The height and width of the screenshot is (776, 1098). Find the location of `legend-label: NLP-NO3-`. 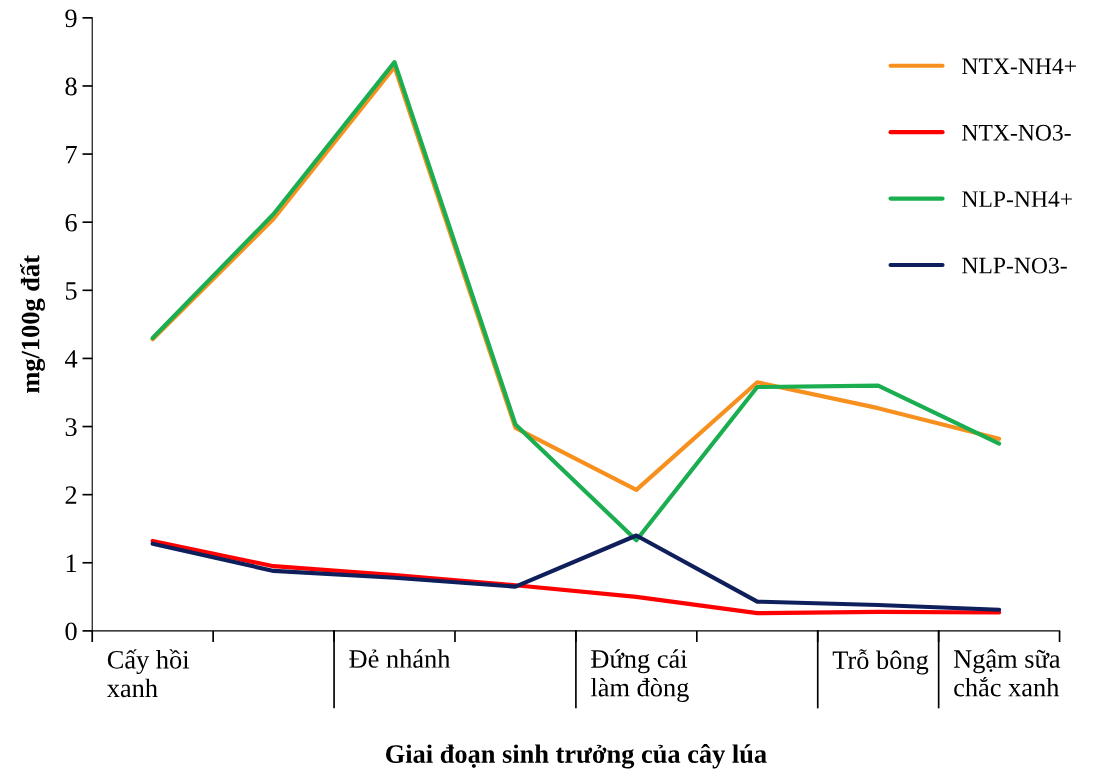

legend-label: NLP-NO3- is located at coordinates (1014, 265).